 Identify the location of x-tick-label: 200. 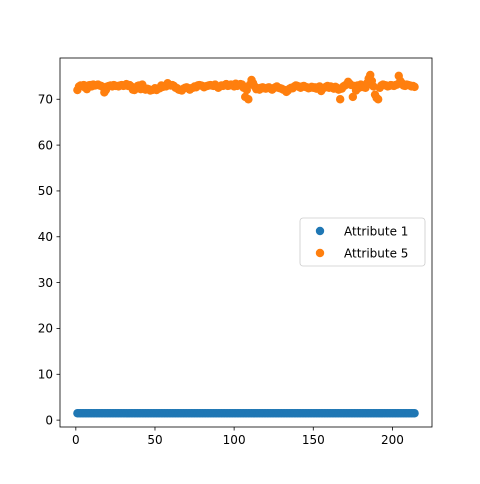
(392, 440).